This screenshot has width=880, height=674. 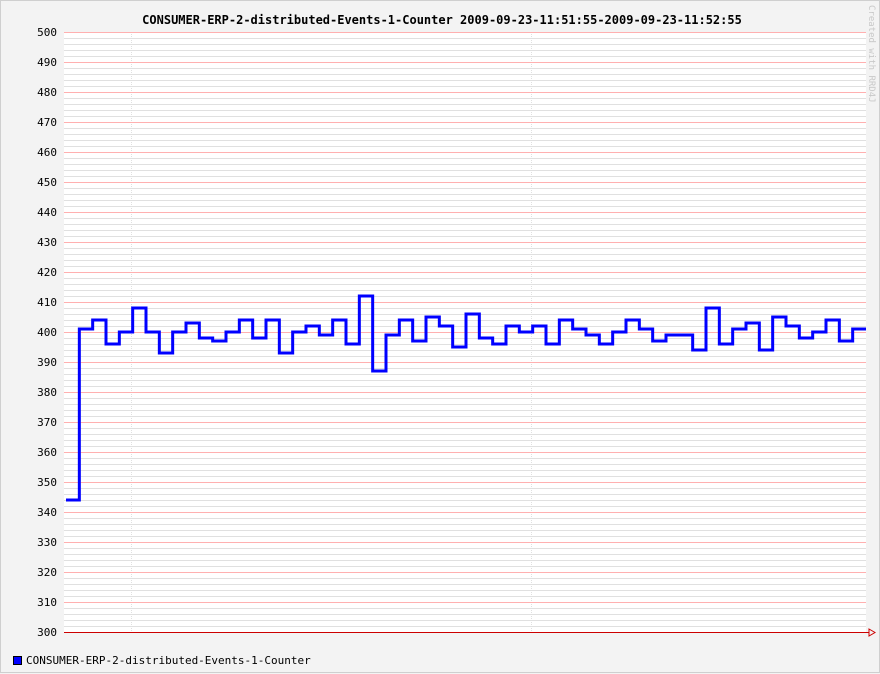 I want to click on y-tick-label: 420, so click(x=47, y=272).